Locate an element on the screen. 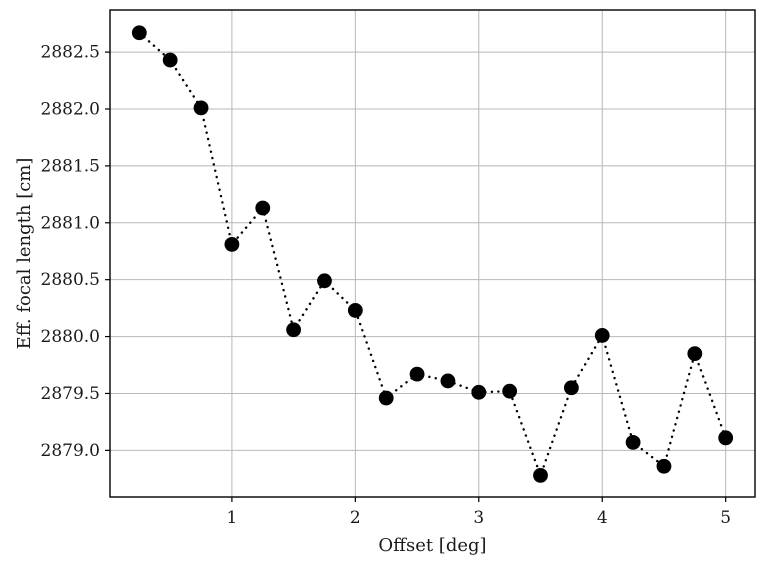  y-tick-label: 2880.0 is located at coordinates (70, 337).